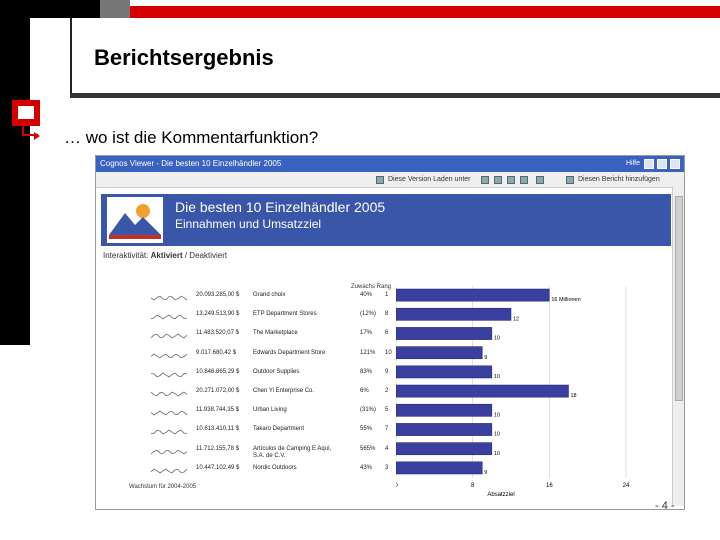 The height and width of the screenshot is (540, 720). Describe the element at coordinates (26, 112) in the screenshot. I see `bullet-square-inner` at that location.